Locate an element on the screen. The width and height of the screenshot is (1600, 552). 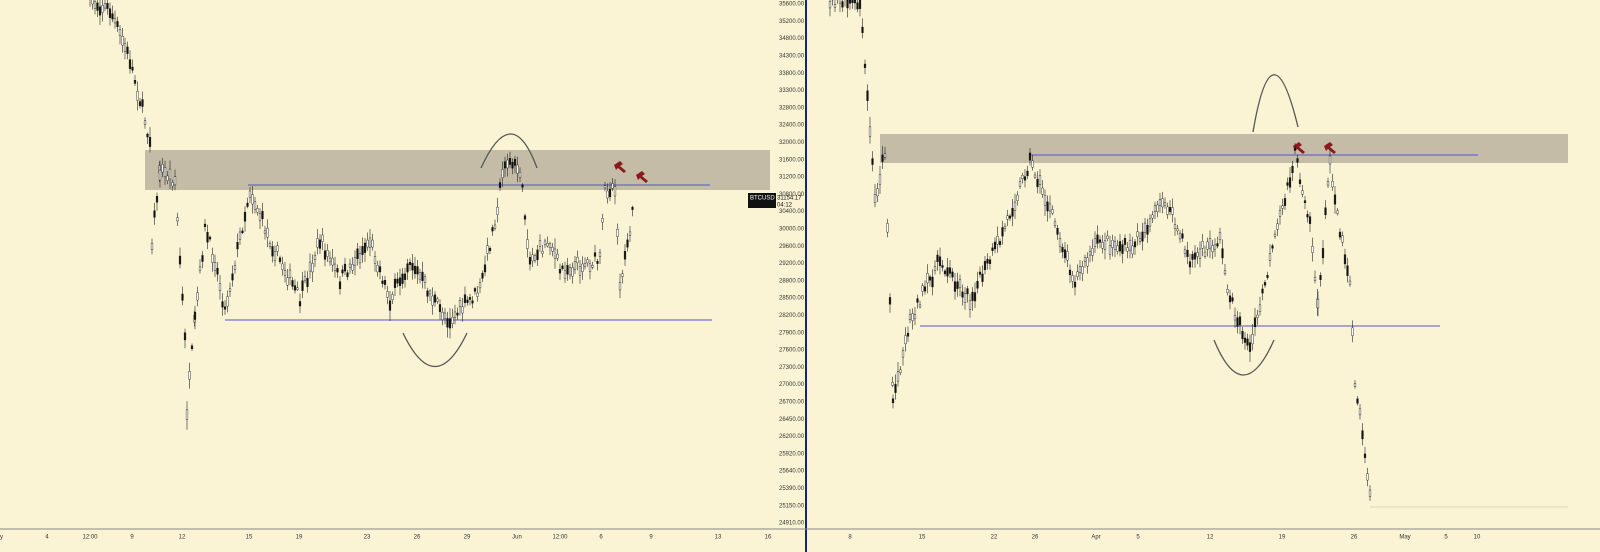
price-label: 25150.00 is located at coordinates (792, 506).